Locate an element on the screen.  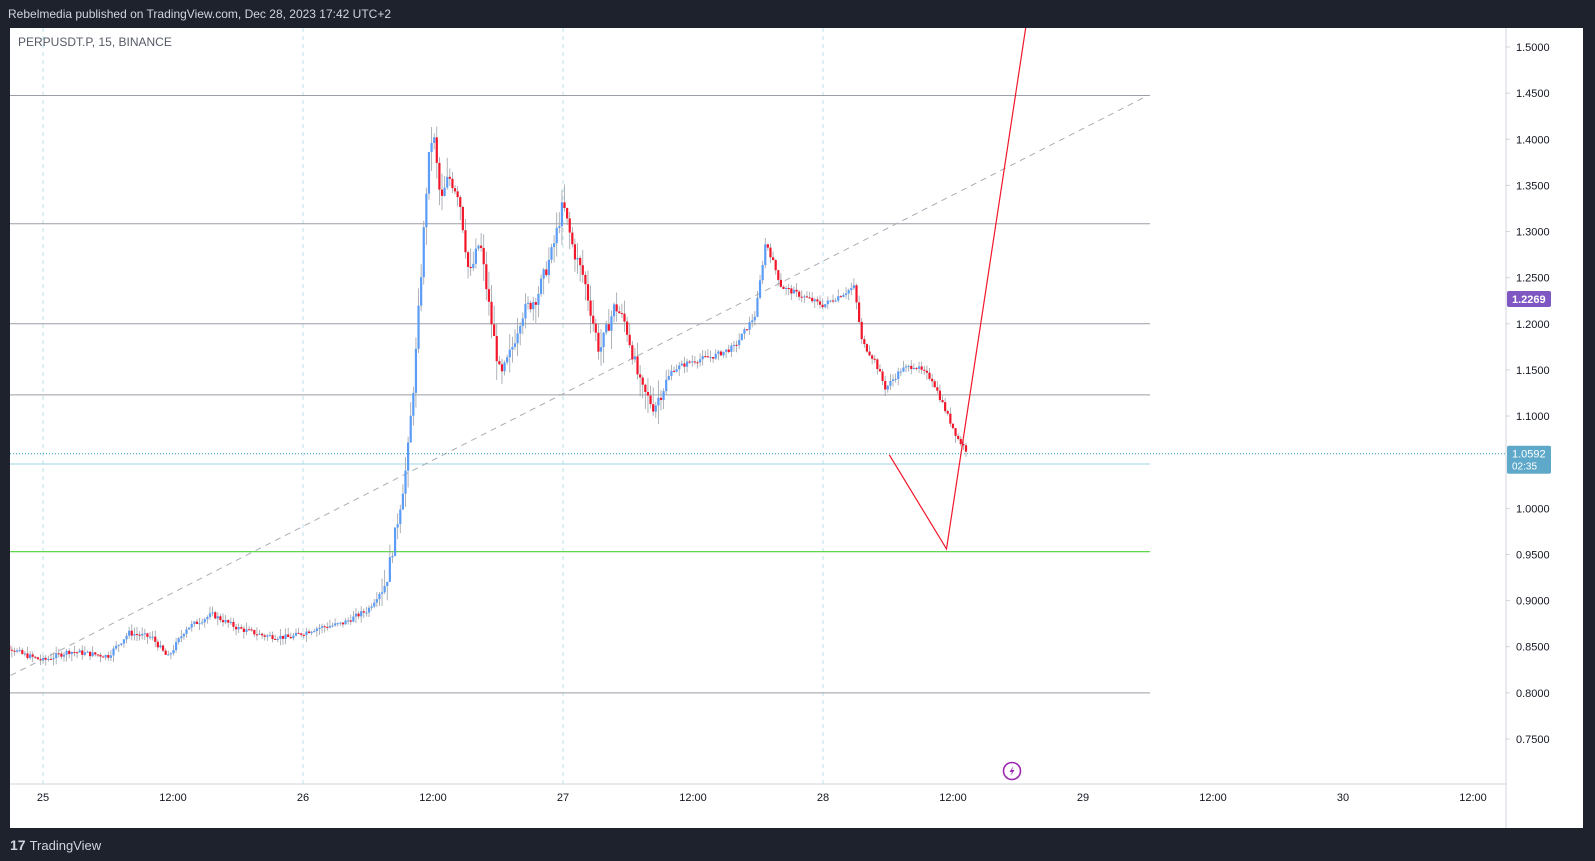
price-tick-label: 1.1500 is located at coordinates (1533, 371).